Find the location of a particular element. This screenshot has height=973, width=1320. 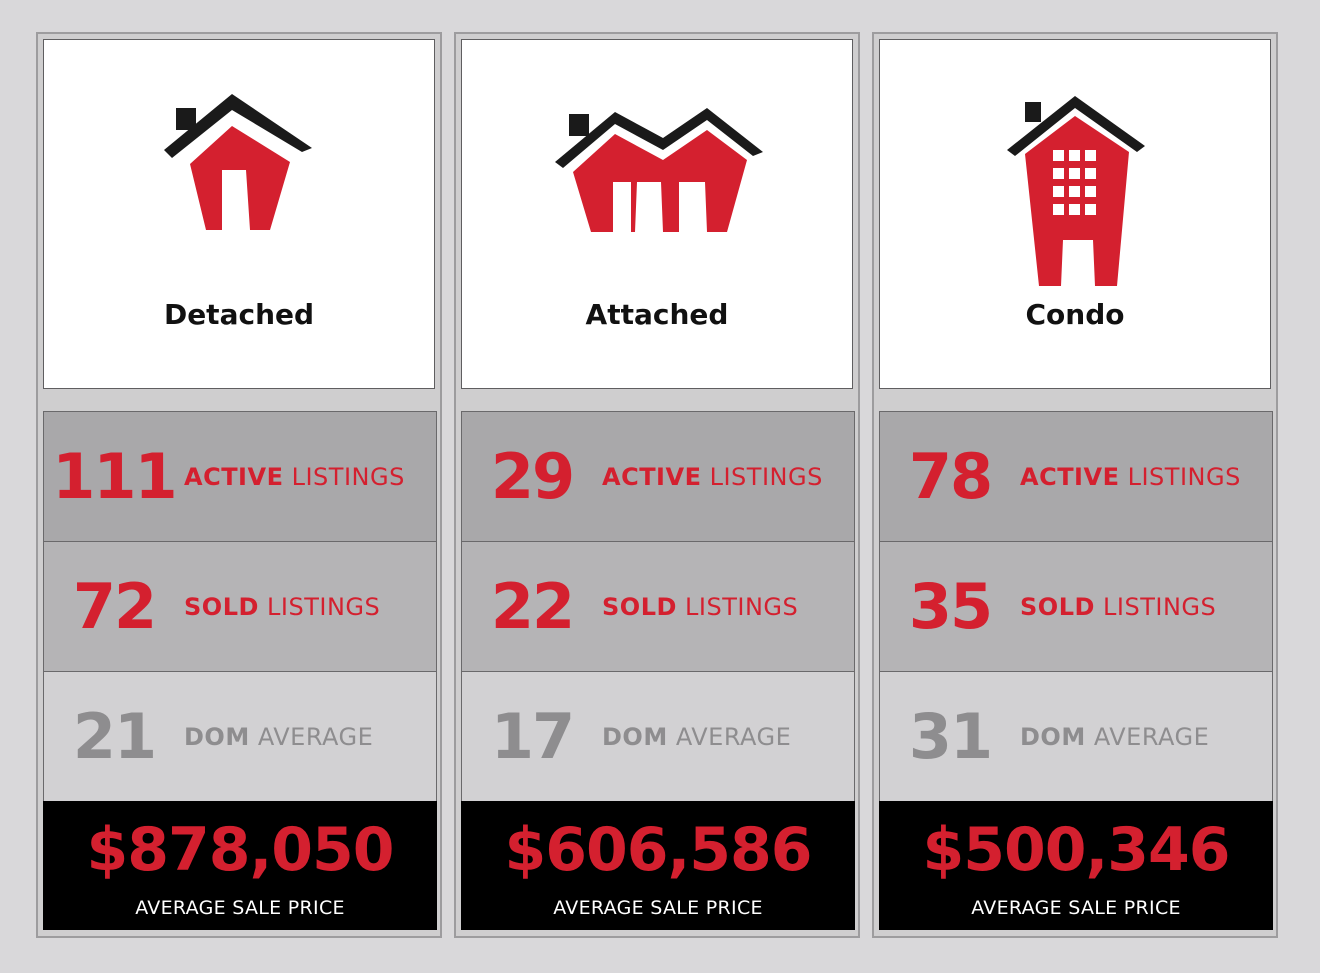

type-label: Detached is located at coordinates (239, 314).